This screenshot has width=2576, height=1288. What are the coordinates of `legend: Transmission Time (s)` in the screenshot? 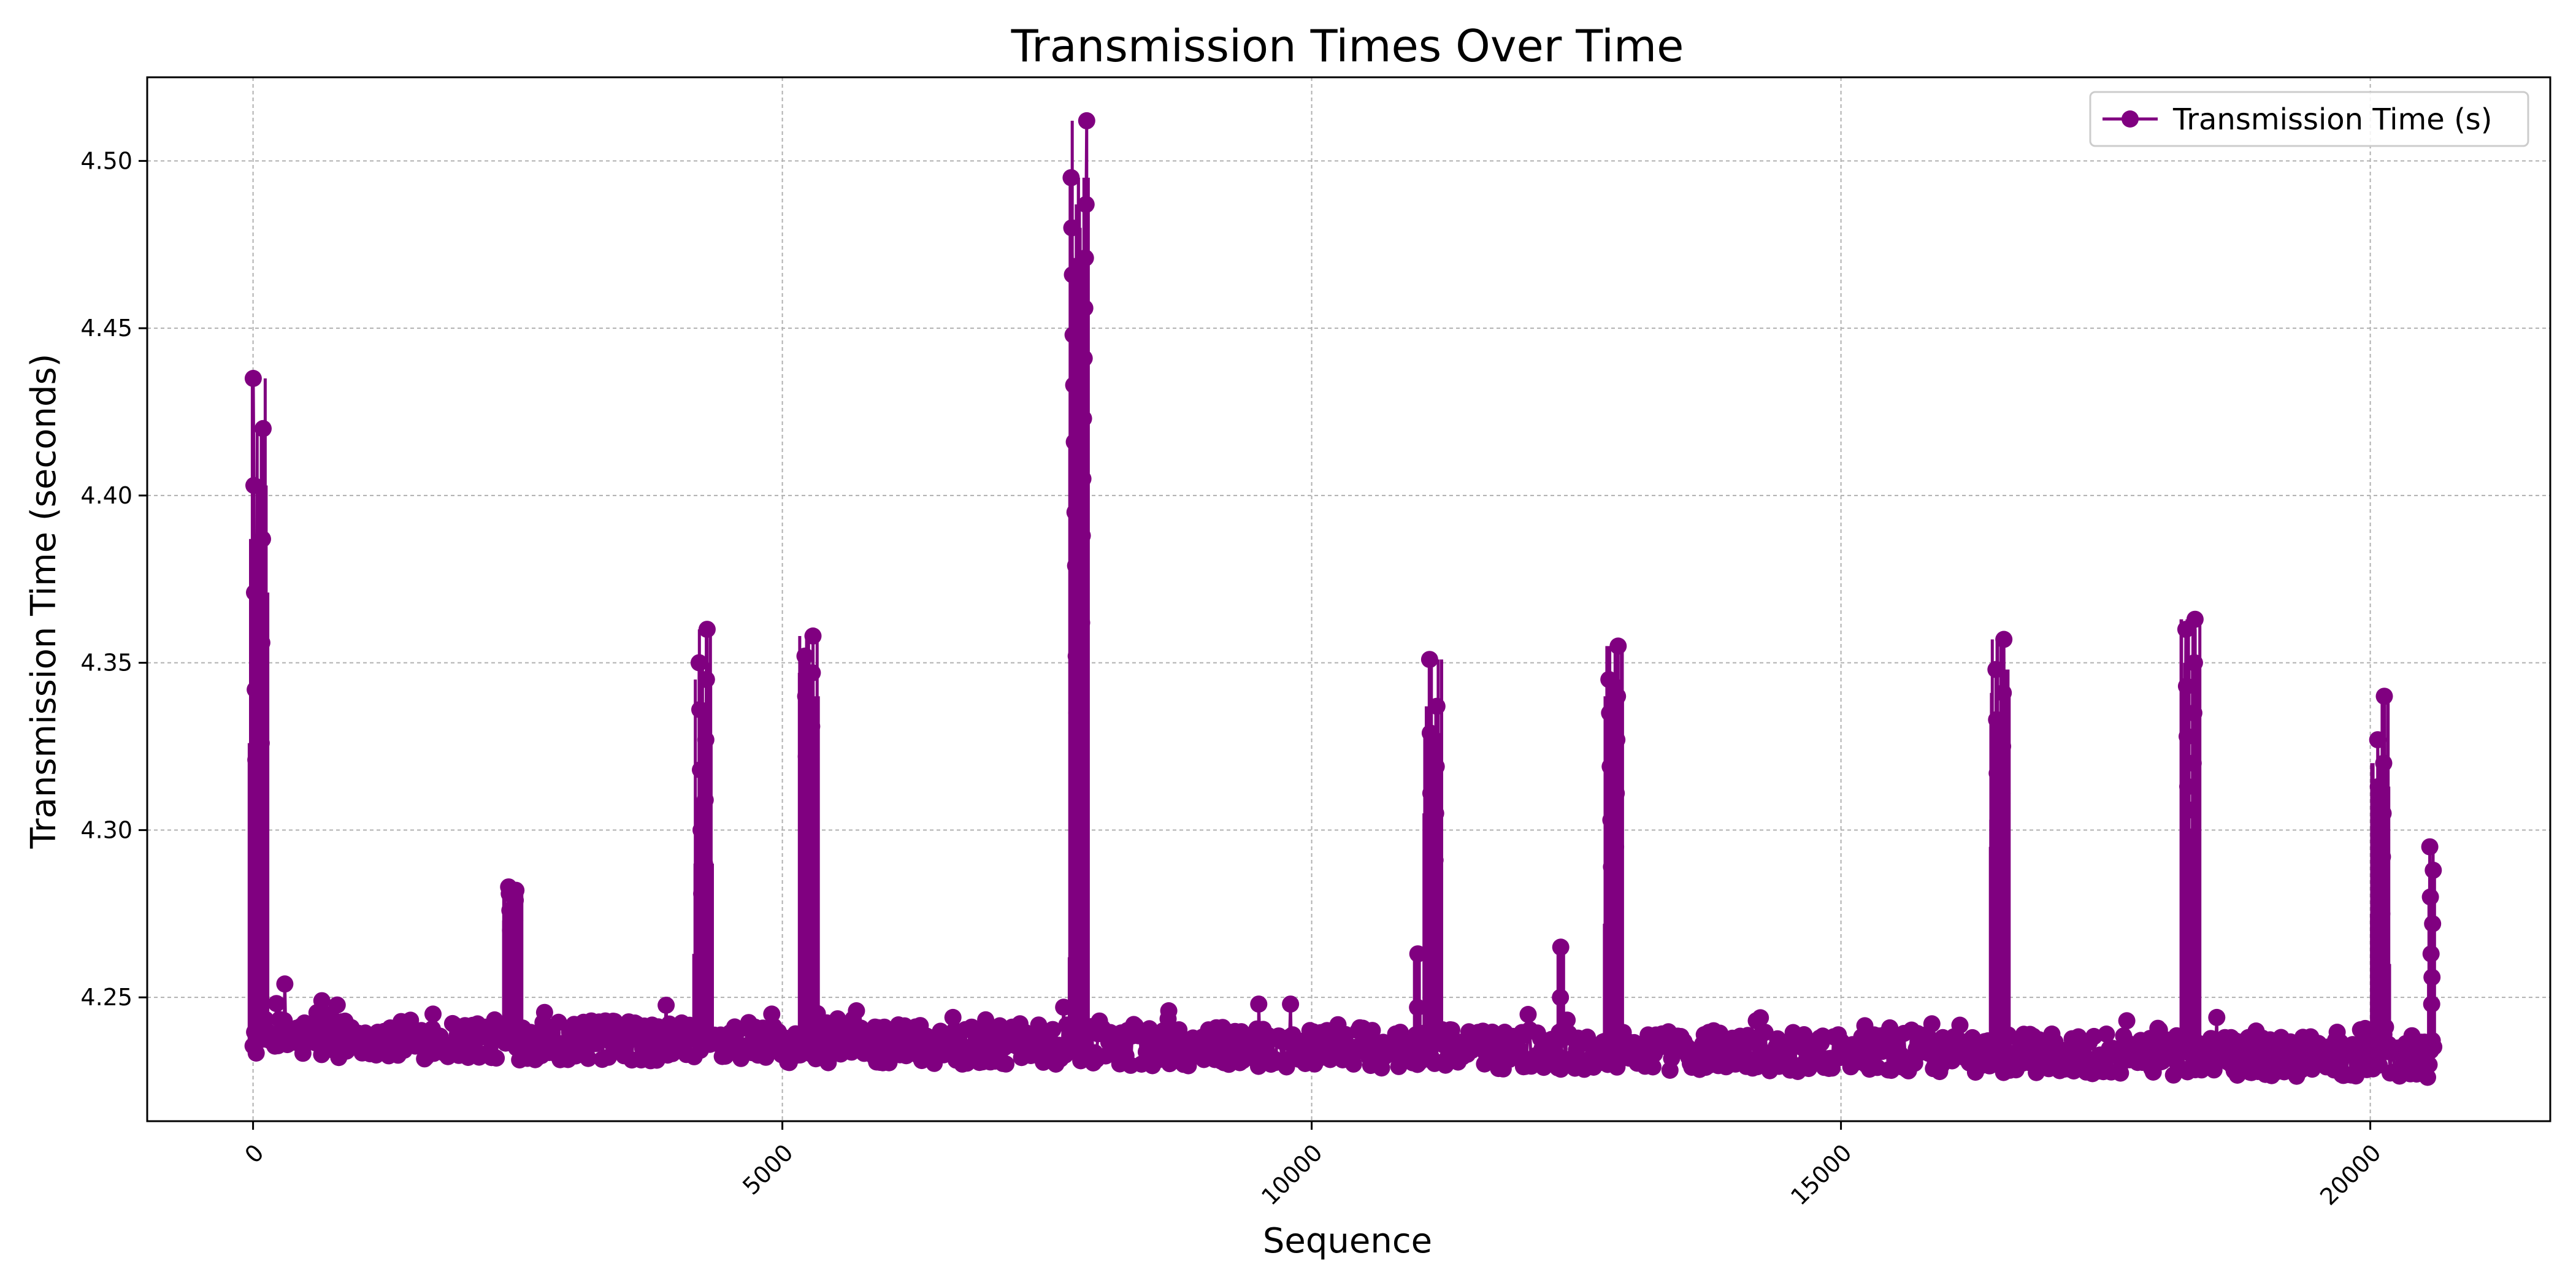 It's located at (2309, 119).